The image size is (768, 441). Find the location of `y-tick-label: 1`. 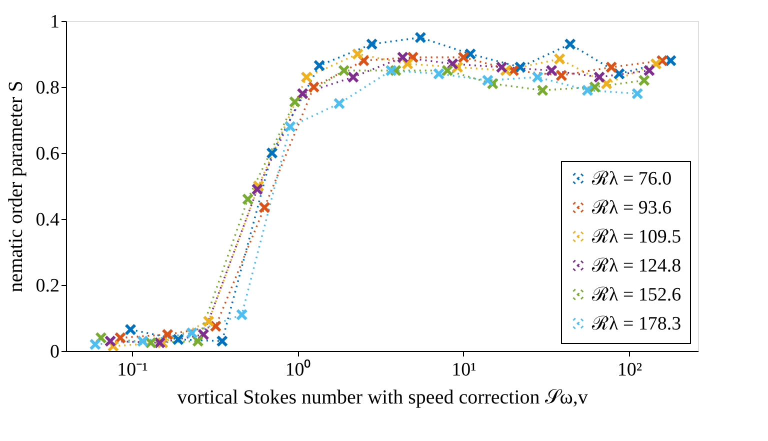

y-tick-label: 1 is located at coordinates (55, 22).